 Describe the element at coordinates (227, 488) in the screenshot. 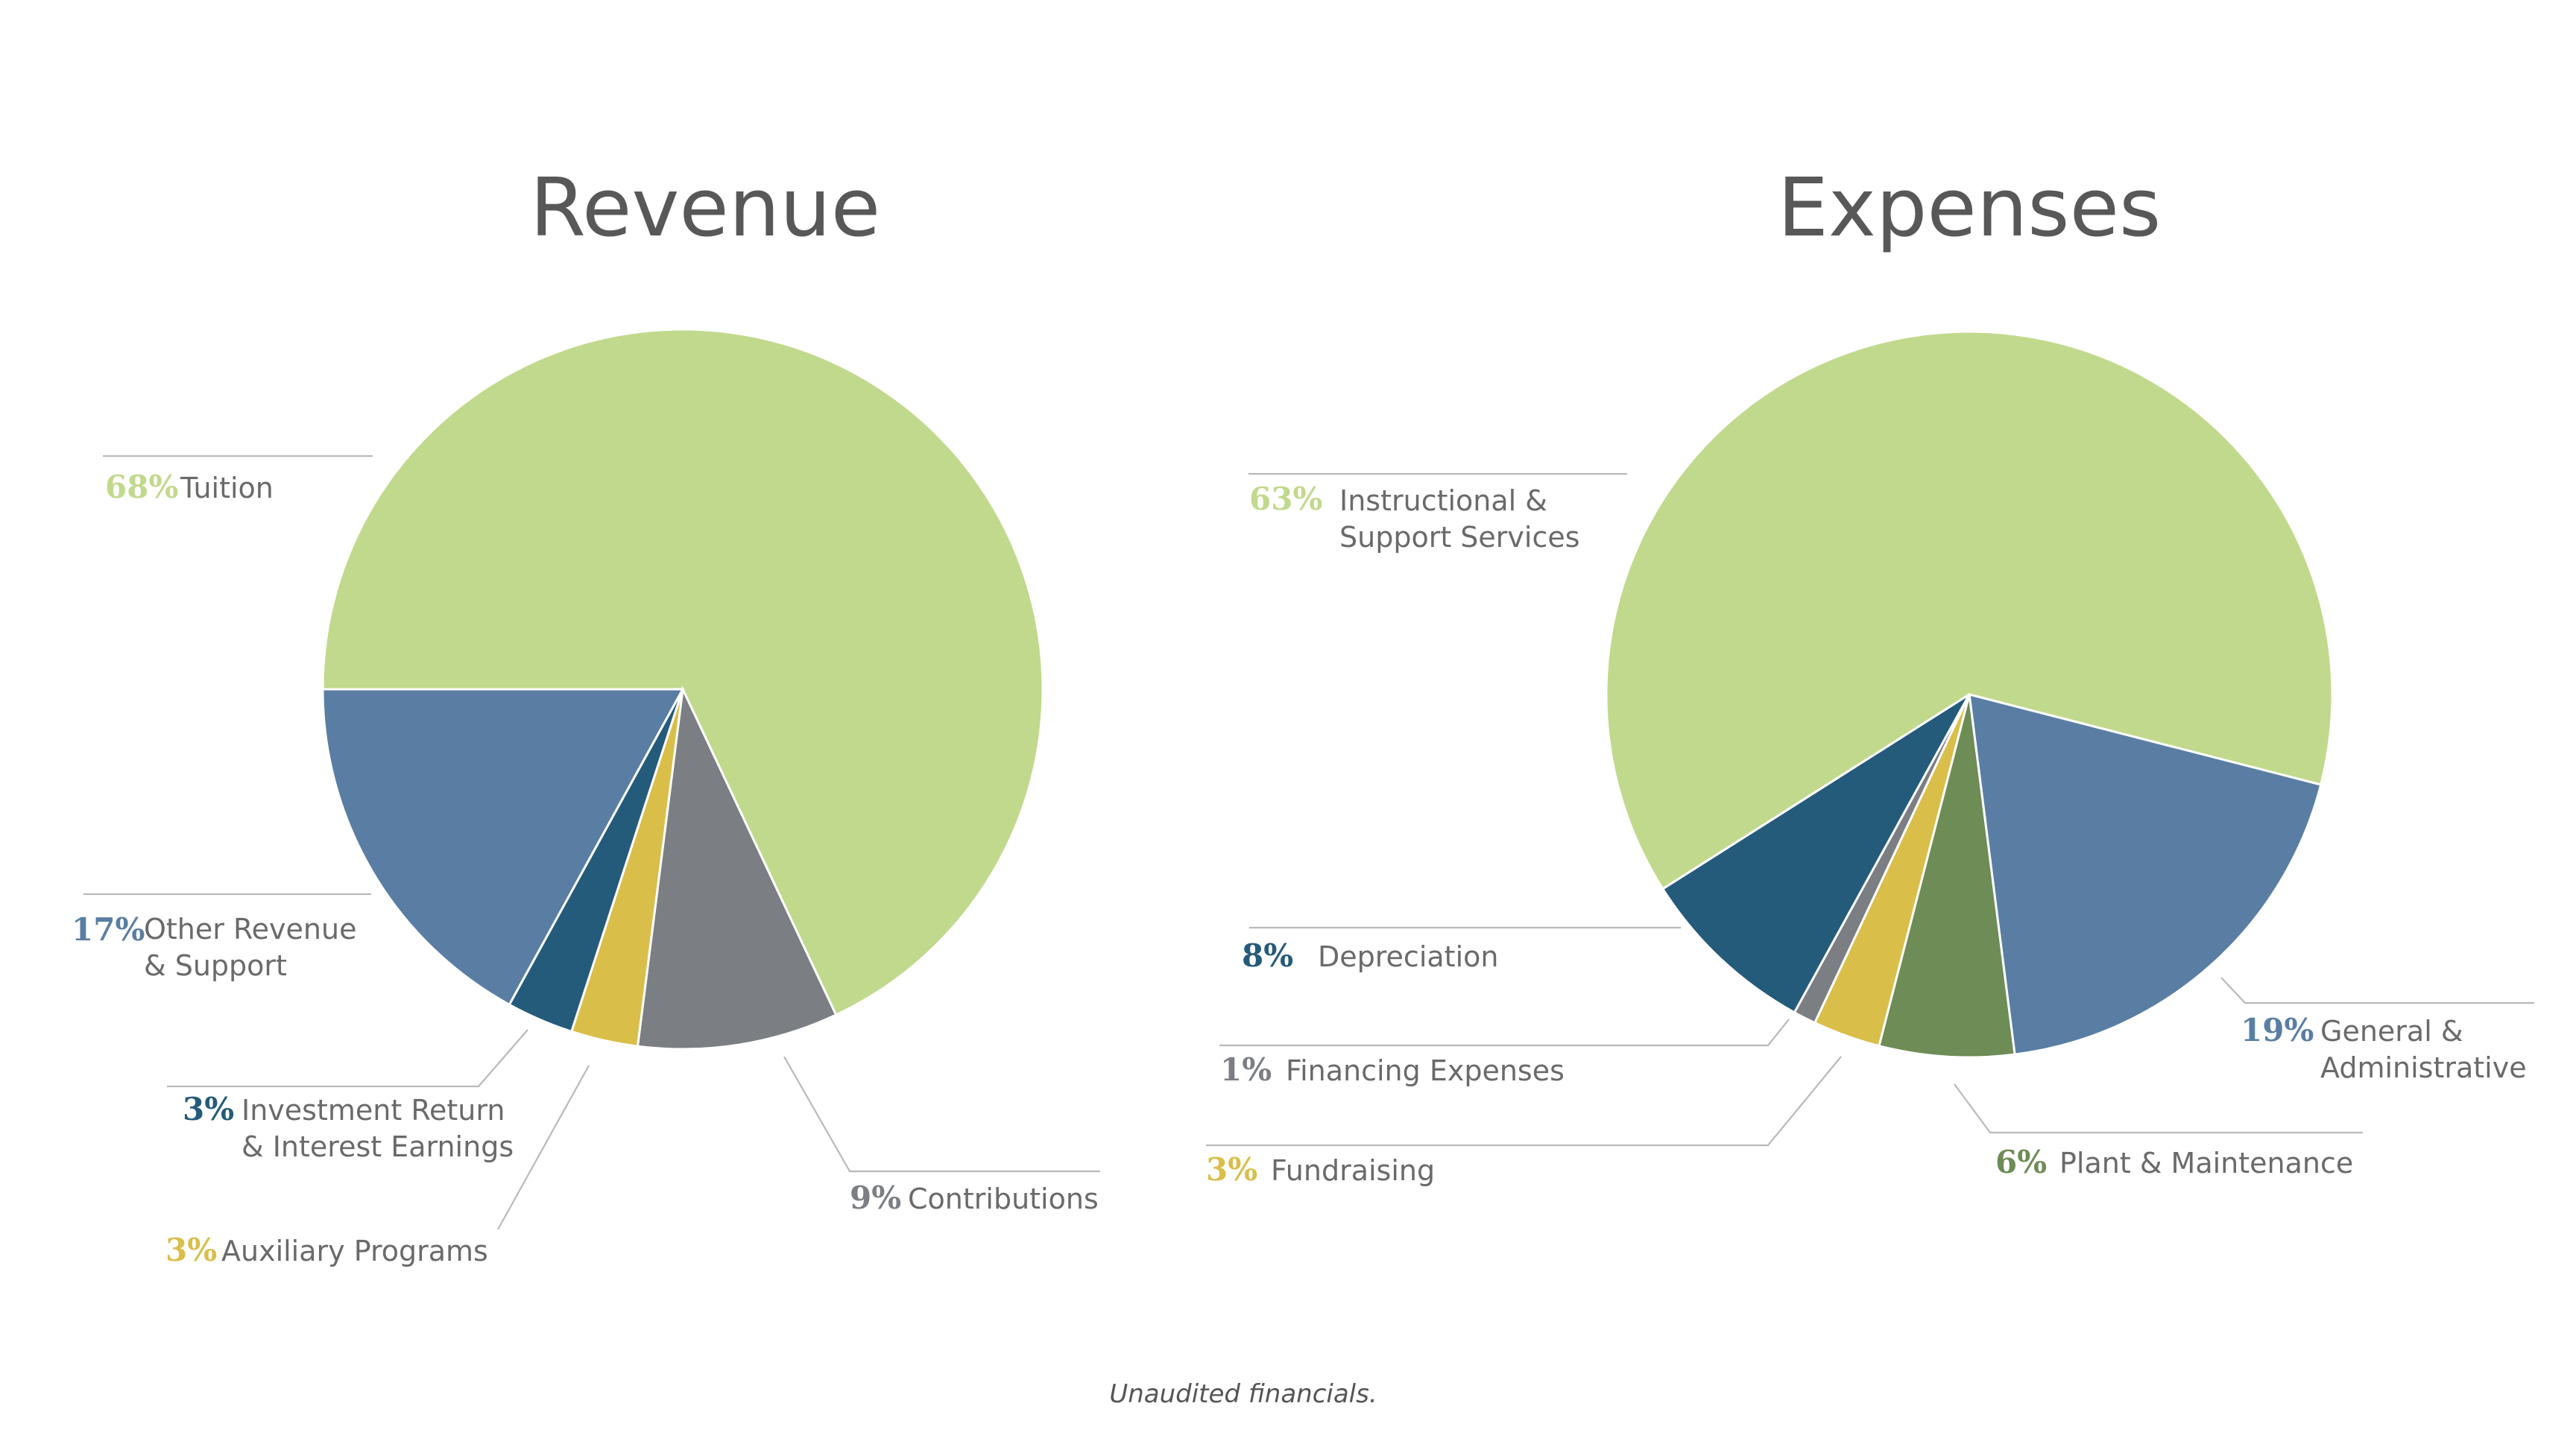

I see `category-label: Tuition` at that location.